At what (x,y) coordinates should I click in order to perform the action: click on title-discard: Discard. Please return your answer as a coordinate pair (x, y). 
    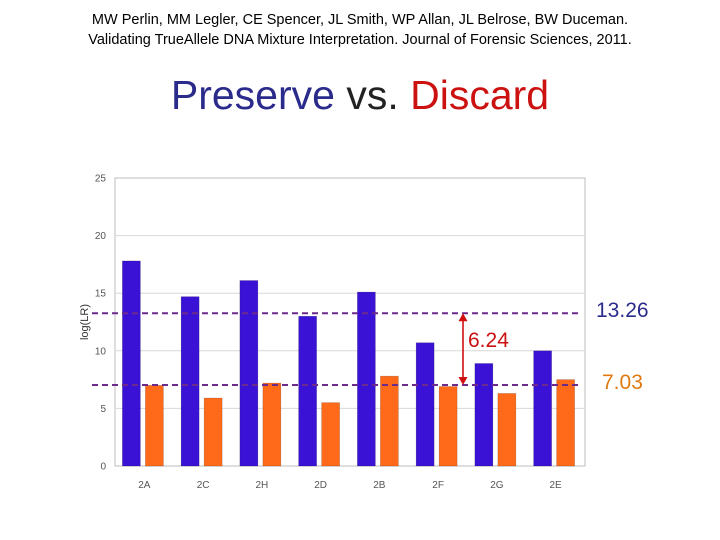
    Looking at the image, I should click on (480, 95).